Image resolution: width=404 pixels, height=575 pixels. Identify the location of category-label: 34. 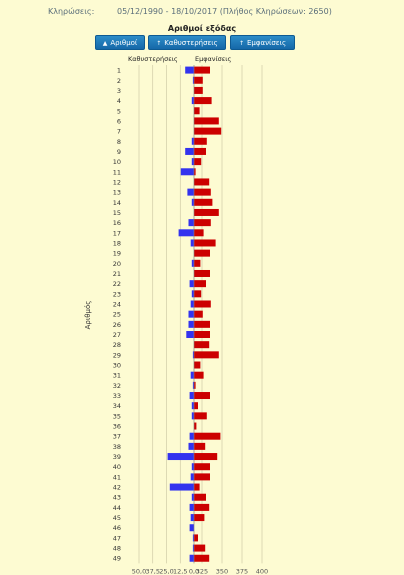
(117, 406).